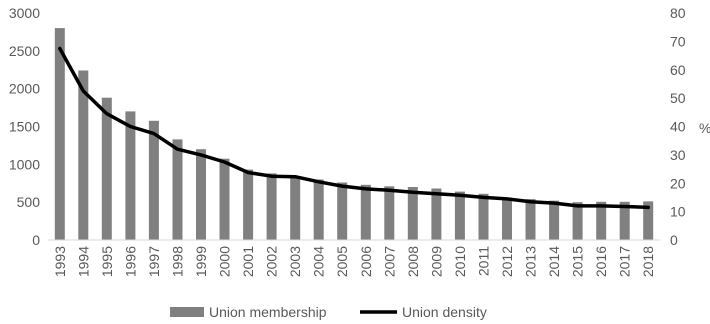 The height and width of the screenshot is (324, 710). What do you see at coordinates (674, 240) in the screenshot?
I see `y-right-tick-label: 0` at bounding box center [674, 240].